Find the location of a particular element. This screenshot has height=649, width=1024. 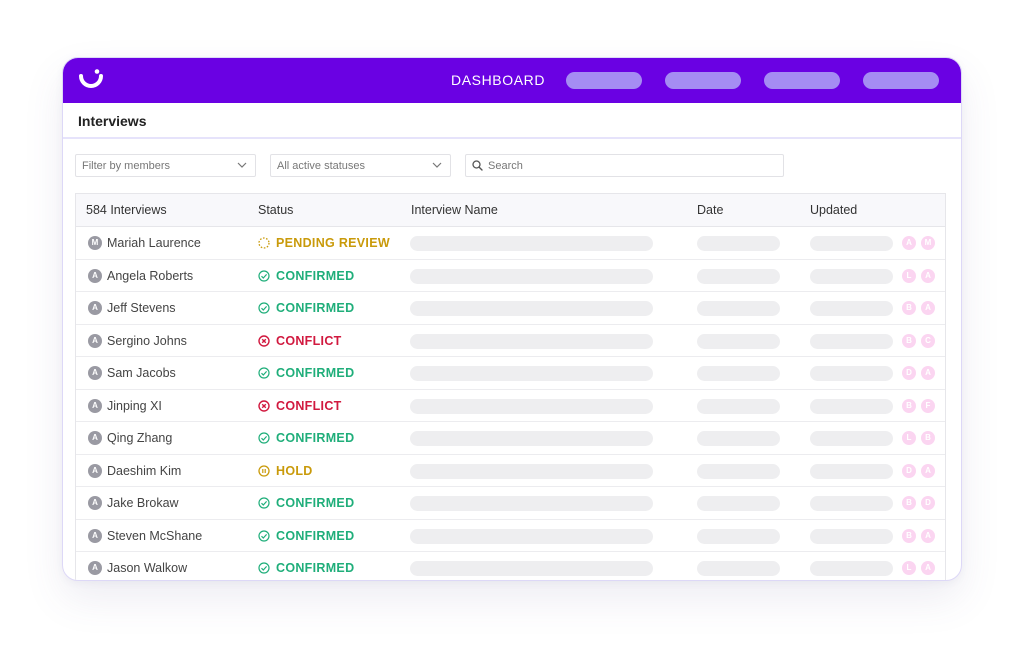

header-date: Date is located at coordinates (710, 210).